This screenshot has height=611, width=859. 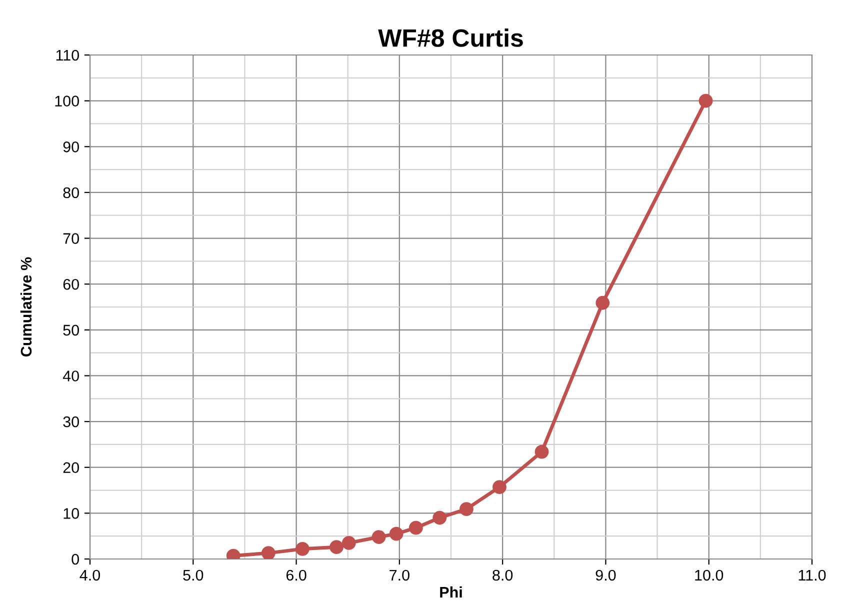 What do you see at coordinates (451, 592) in the screenshot?
I see `x-axis-title: Phi` at bounding box center [451, 592].